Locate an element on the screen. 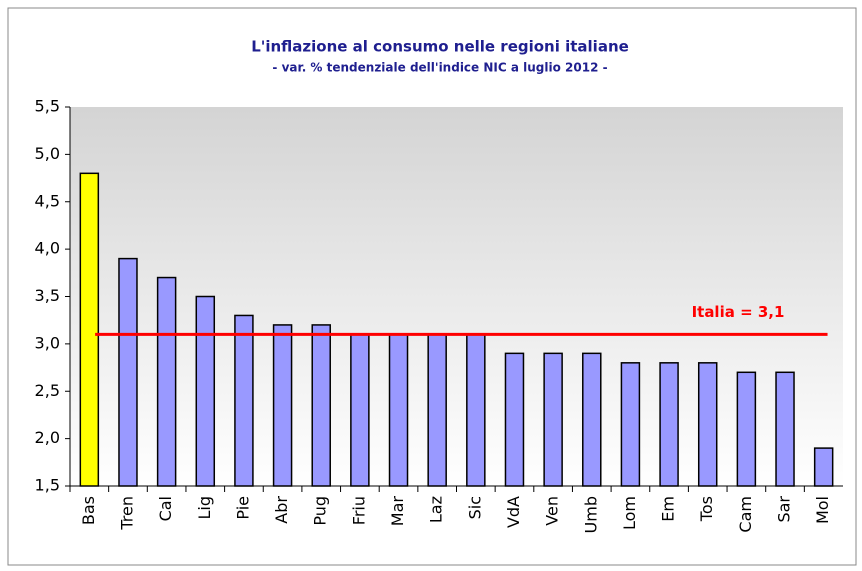 The height and width of the screenshot is (571, 862). x-tick-label: Umb is located at coordinates (590, 514).